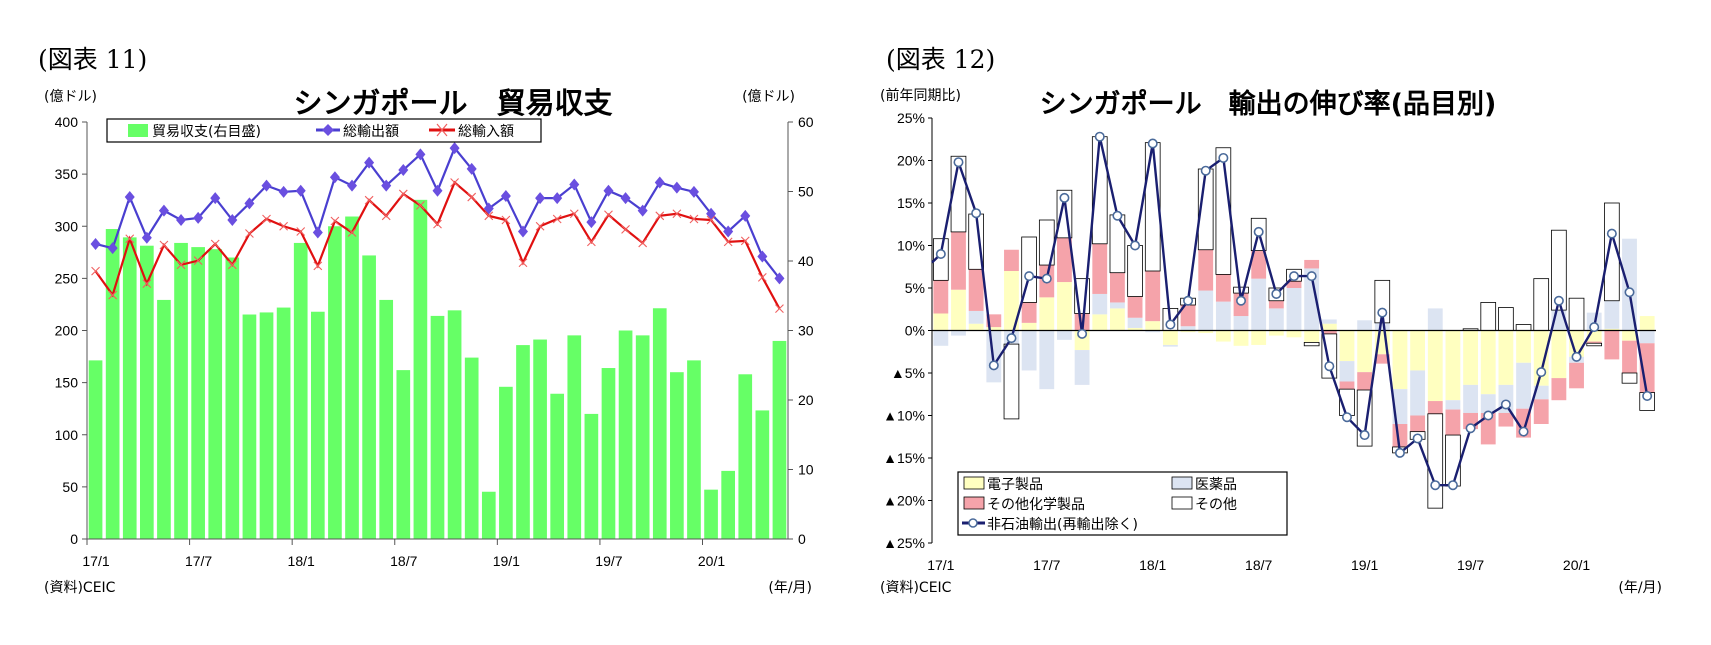 The width and height of the screenshot is (1711, 645). I want to click on x-tick-label: 17/7, so click(198, 561).